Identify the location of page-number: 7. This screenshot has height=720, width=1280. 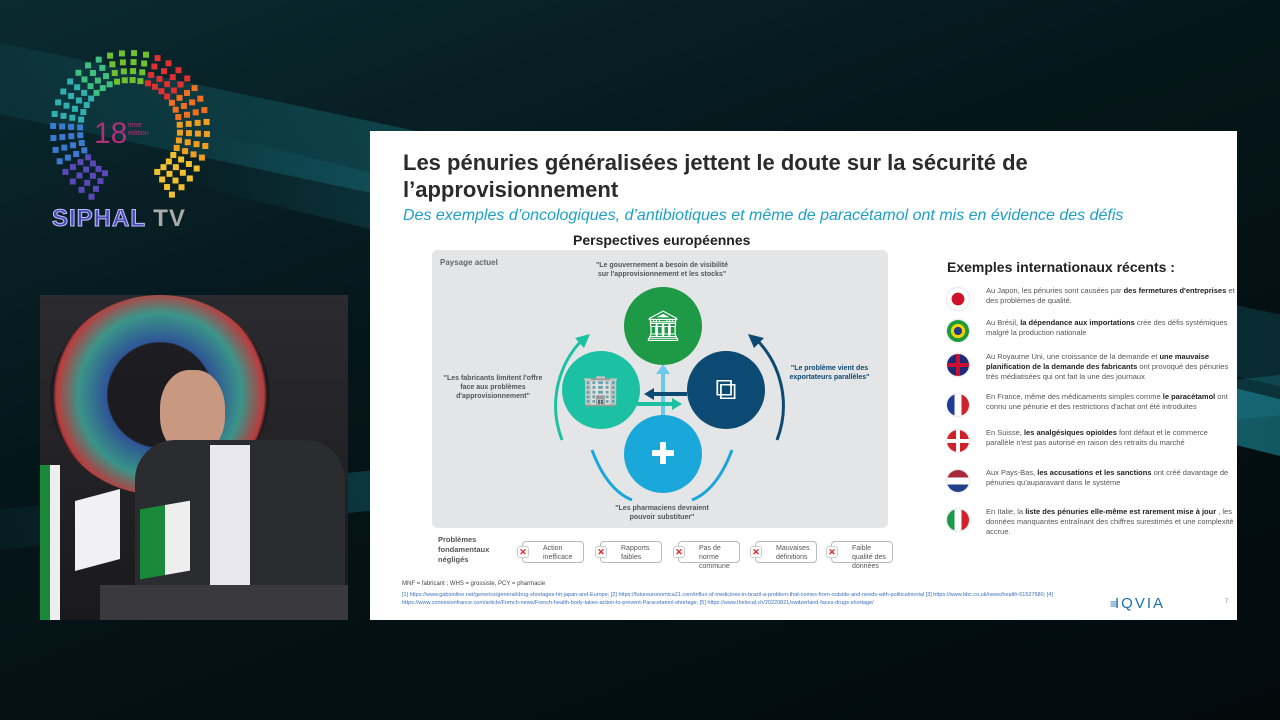
(1227, 602).